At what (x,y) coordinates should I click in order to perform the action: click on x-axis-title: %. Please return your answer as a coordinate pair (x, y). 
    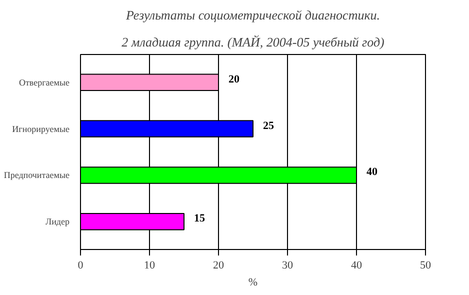
    Looking at the image, I should click on (253, 282).